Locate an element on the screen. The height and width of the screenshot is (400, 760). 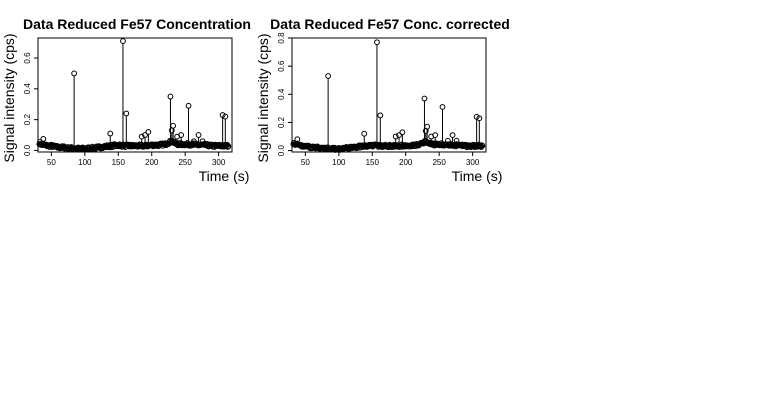
chart-title: Data Reduced Fe57 Conc. corrected is located at coordinates (390, 24).